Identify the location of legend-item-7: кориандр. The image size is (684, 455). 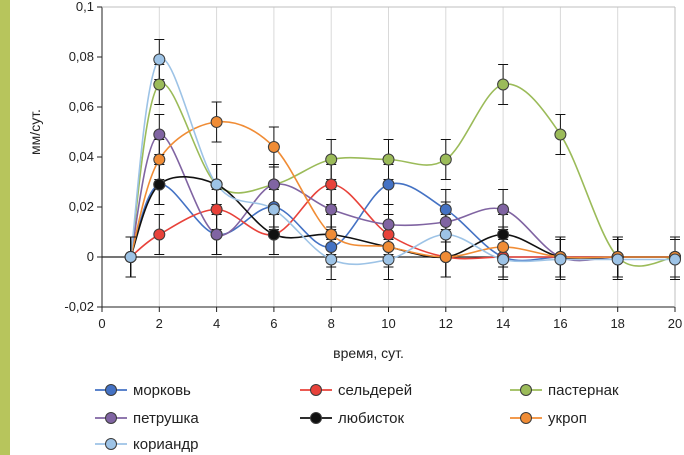
(147, 444).